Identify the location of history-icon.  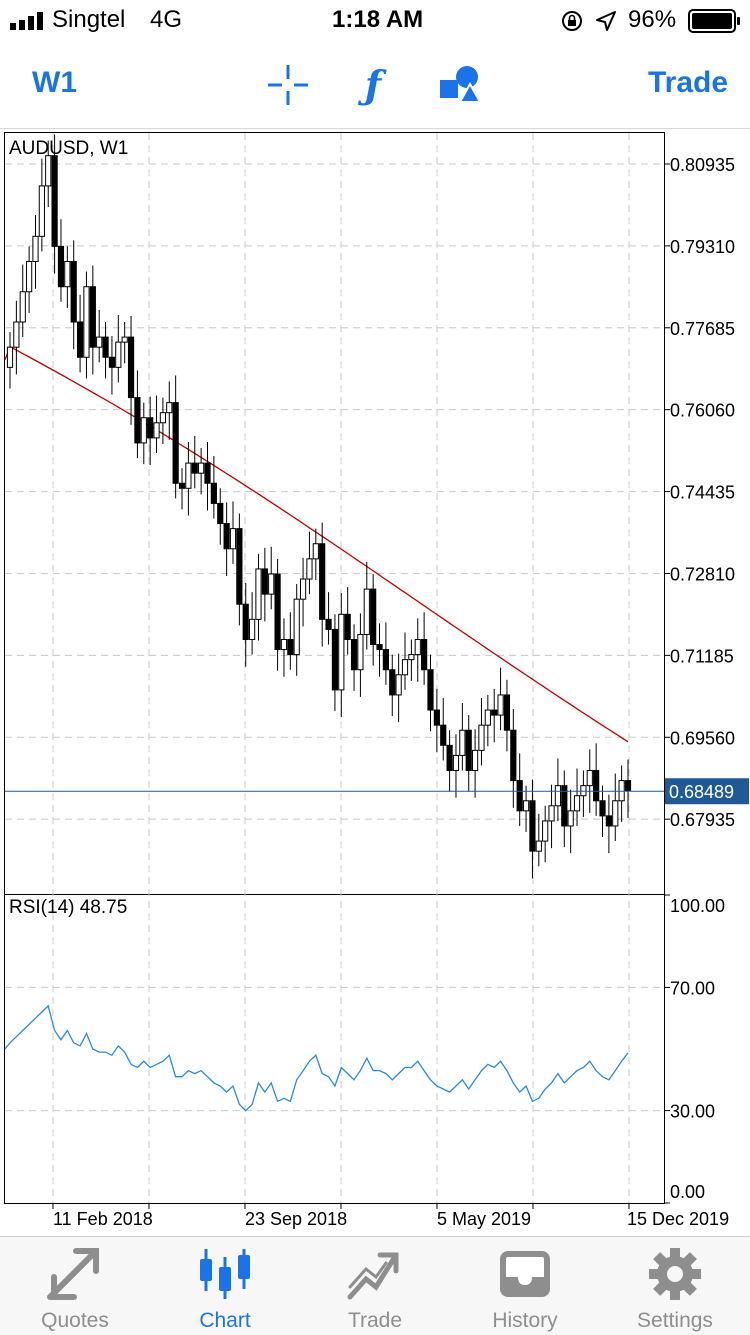
(525, 1274).